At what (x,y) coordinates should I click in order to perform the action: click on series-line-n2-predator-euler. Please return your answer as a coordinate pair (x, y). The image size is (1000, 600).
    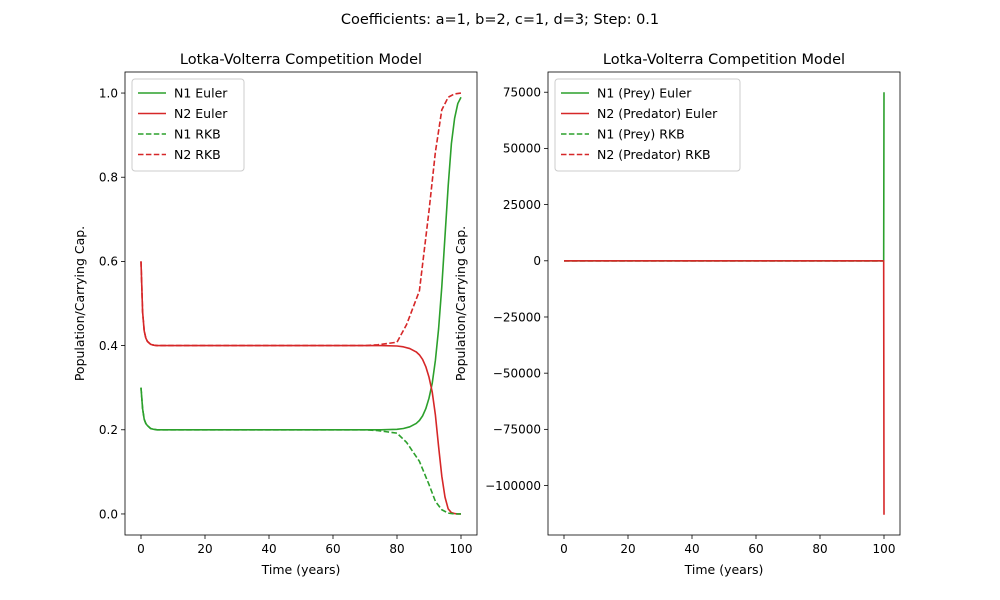
    Looking at the image, I should click on (724, 387).